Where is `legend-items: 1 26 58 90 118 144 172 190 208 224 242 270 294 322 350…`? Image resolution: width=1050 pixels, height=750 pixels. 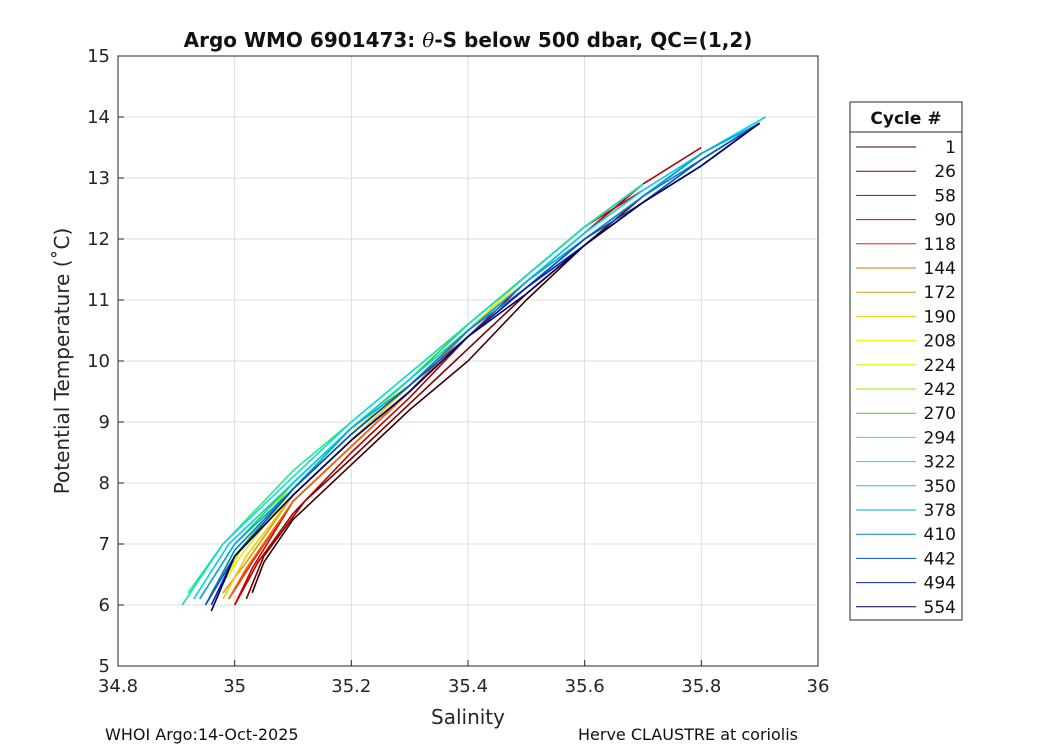 legend-items: 1 26 58 90 118 144 172 190 208 224 242 270 294 322 350… is located at coordinates (906, 378).